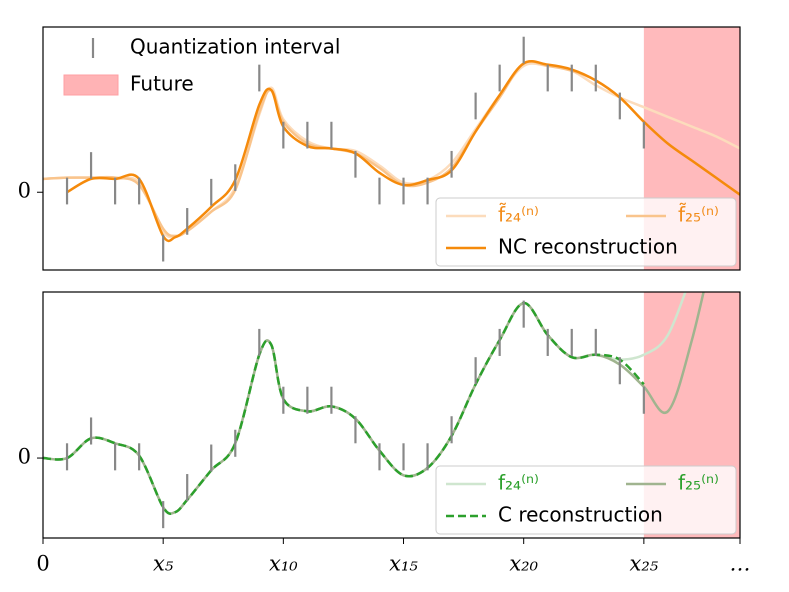  What do you see at coordinates (283, 564) in the screenshot?
I see `x-tick-label: x₁₀` at bounding box center [283, 564].